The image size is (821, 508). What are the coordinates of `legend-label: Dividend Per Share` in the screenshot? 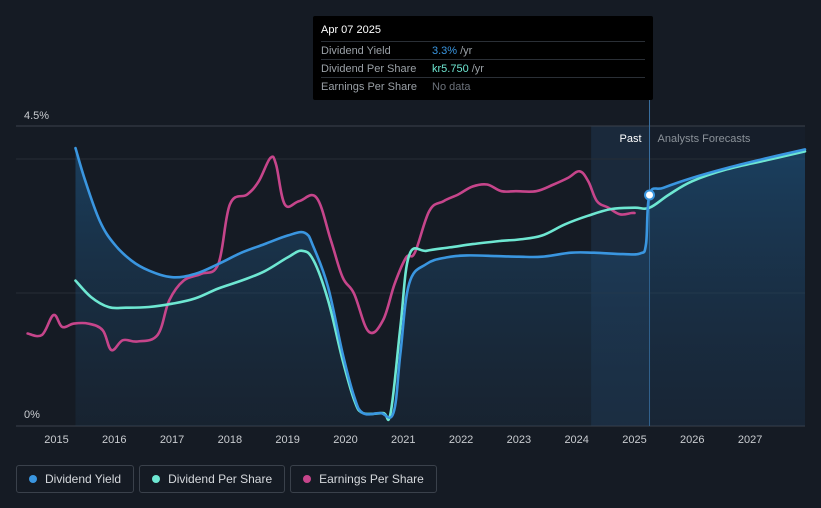 It's located at (220, 479).